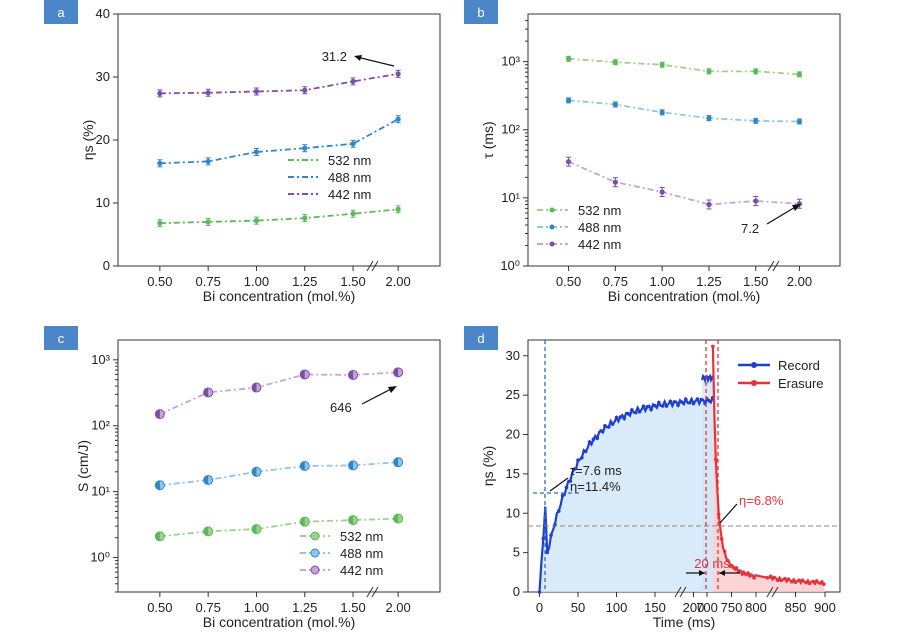 The height and width of the screenshot is (634, 900). I want to click on pc-x-tick-label: 2.00, so click(397, 607).